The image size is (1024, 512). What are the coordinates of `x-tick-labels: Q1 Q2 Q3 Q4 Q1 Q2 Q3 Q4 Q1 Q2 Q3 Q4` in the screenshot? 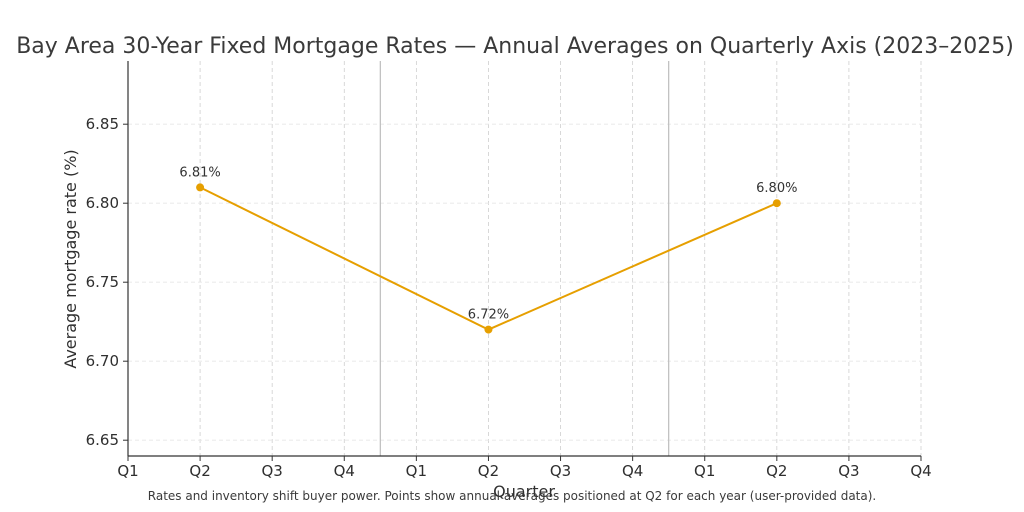 It's located at (524, 471).